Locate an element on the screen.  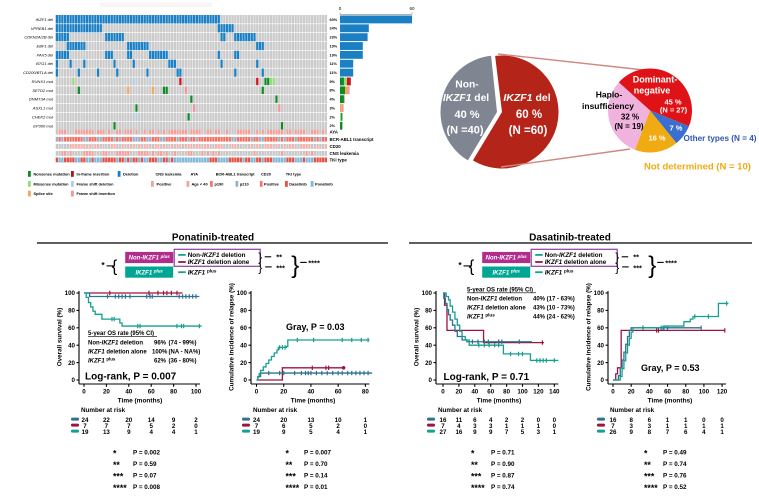
svg-text: 6 is located at coordinates (650, 420).